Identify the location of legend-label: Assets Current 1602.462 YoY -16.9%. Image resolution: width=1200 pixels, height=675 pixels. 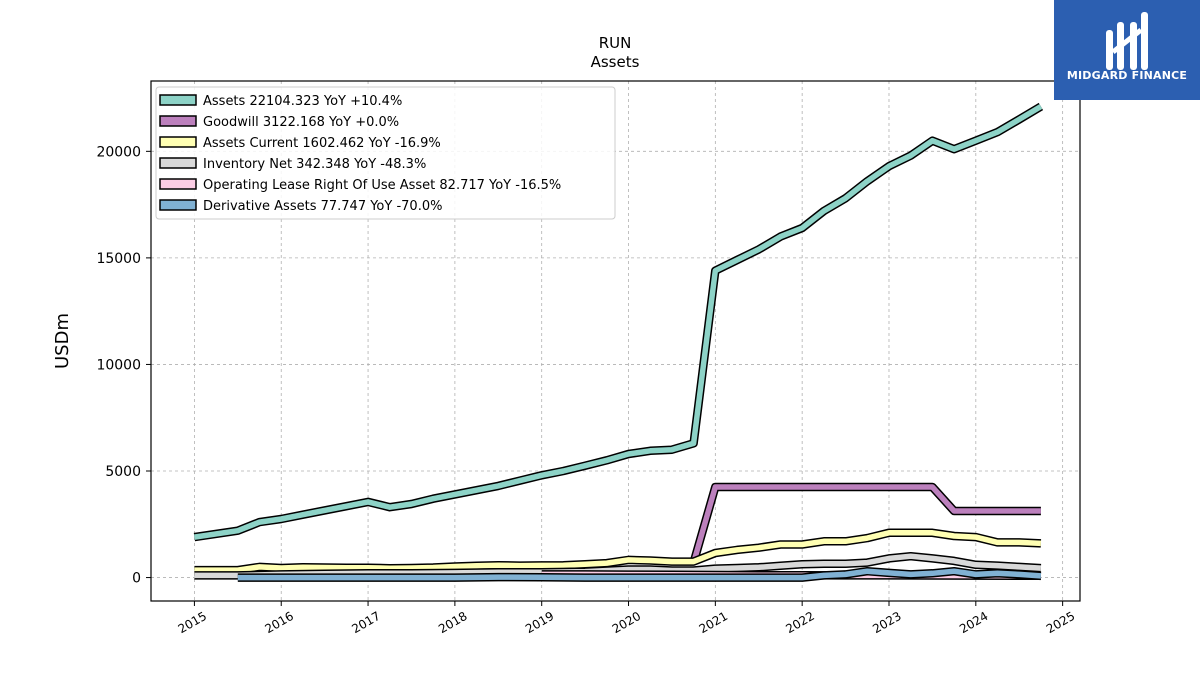
(322, 143).